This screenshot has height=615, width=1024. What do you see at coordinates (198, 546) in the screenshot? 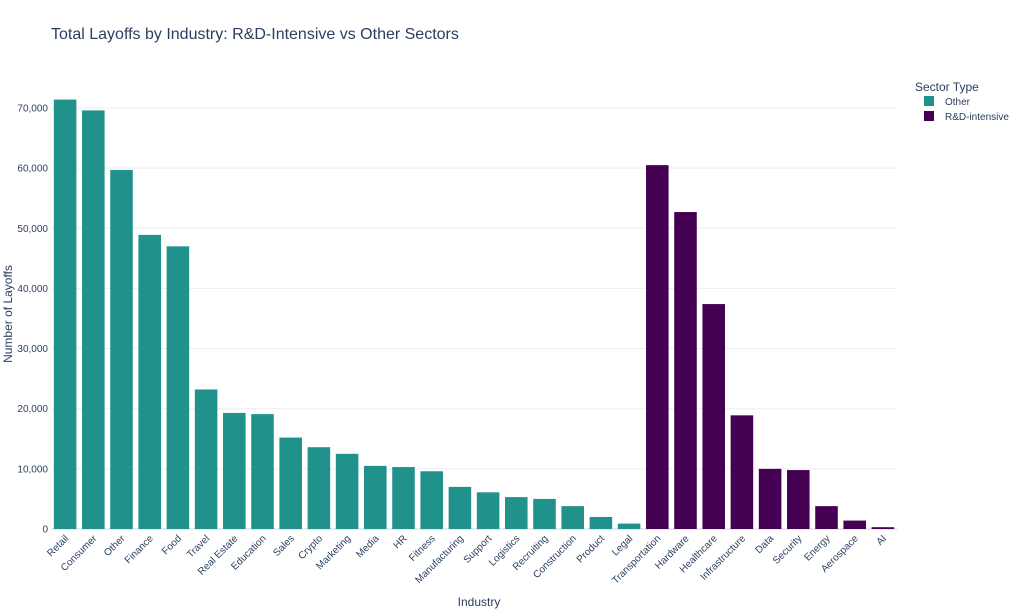
I see `x-tick-label: Travel` at bounding box center [198, 546].